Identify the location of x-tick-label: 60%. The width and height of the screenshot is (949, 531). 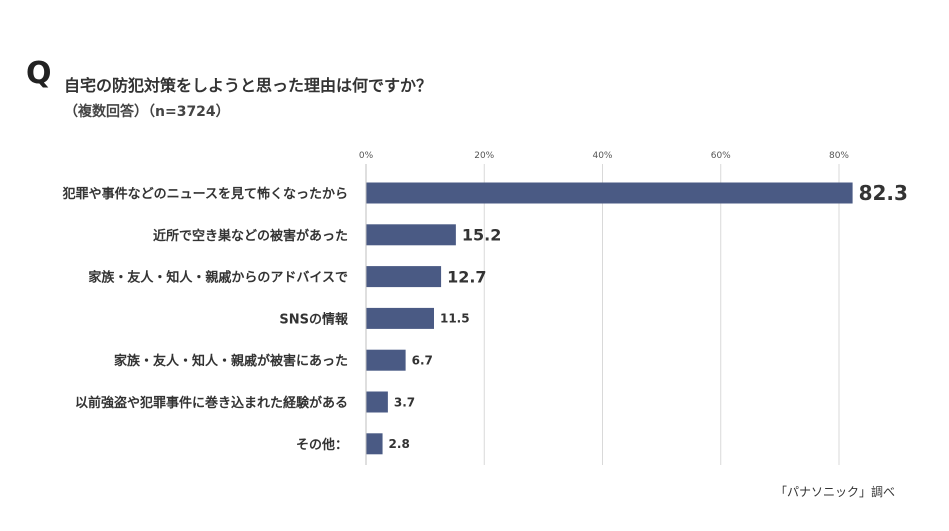
(721, 156).